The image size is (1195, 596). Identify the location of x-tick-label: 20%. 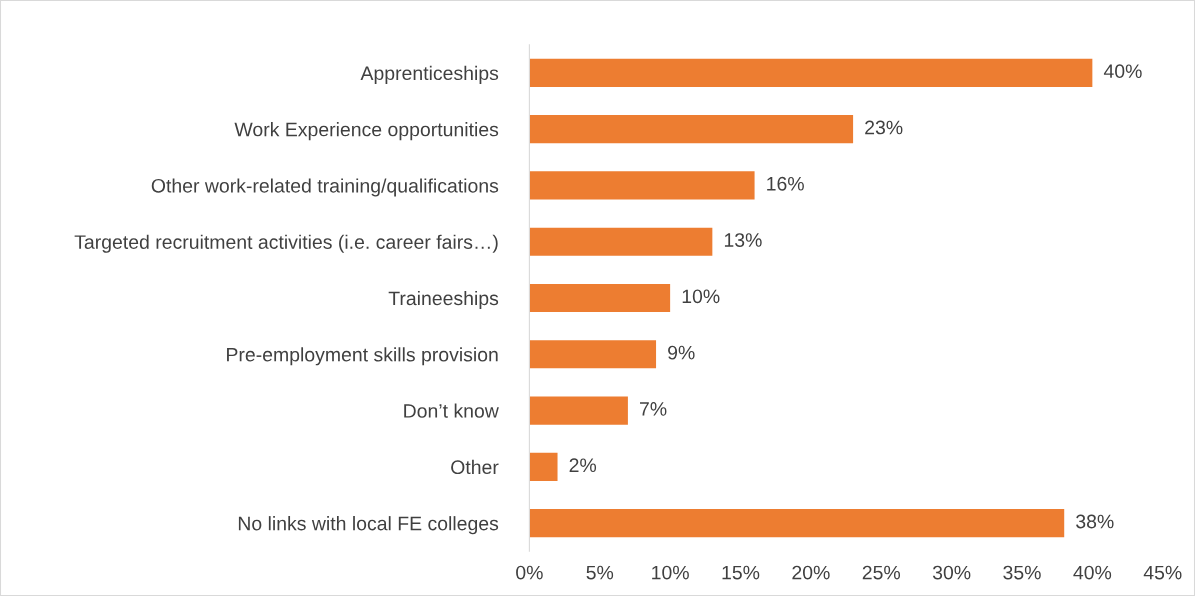
(811, 572).